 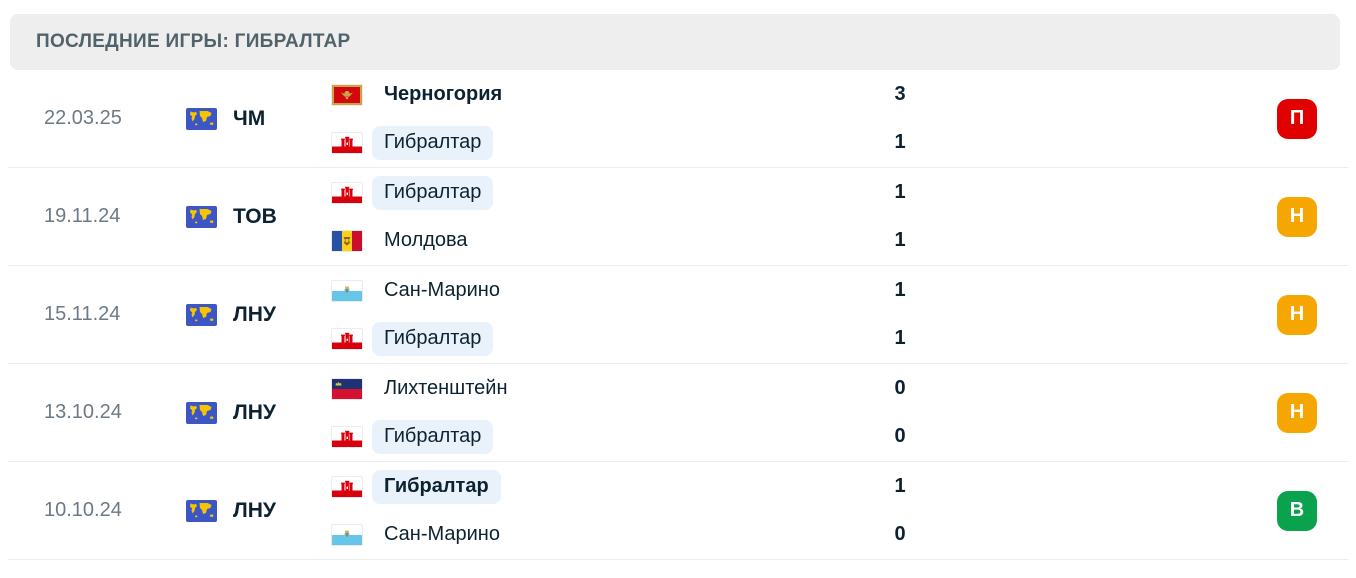 I want to click on flag-moldova-icon, so click(x=347, y=240).